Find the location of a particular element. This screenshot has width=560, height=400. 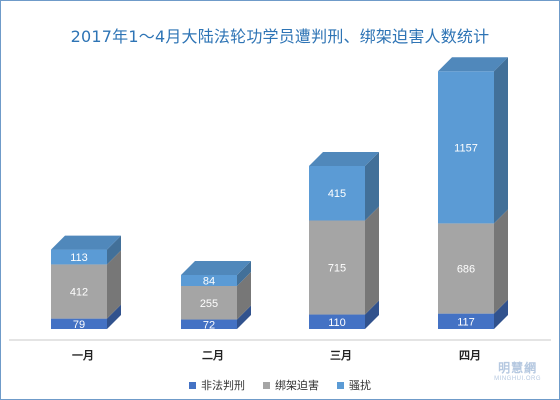

value-label-3-1: 113 is located at coordinates (79, 258).